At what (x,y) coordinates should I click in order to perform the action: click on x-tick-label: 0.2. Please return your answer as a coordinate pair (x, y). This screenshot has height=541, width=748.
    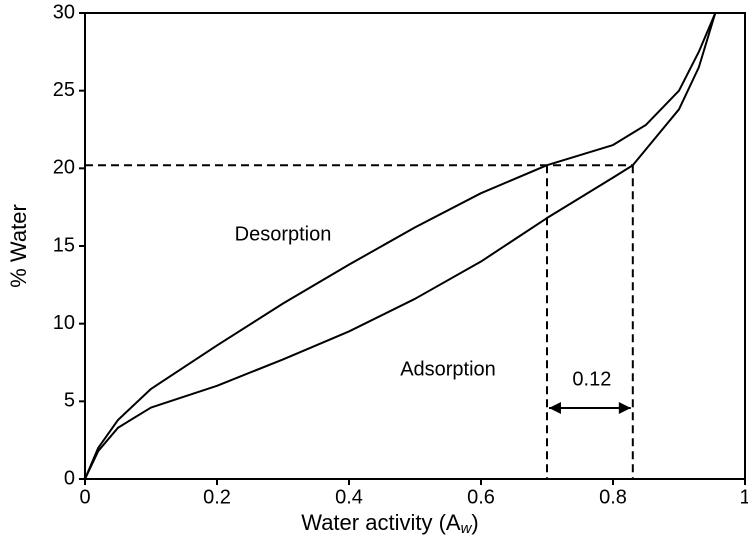
    Looking at the image, I should click on (217, 497).